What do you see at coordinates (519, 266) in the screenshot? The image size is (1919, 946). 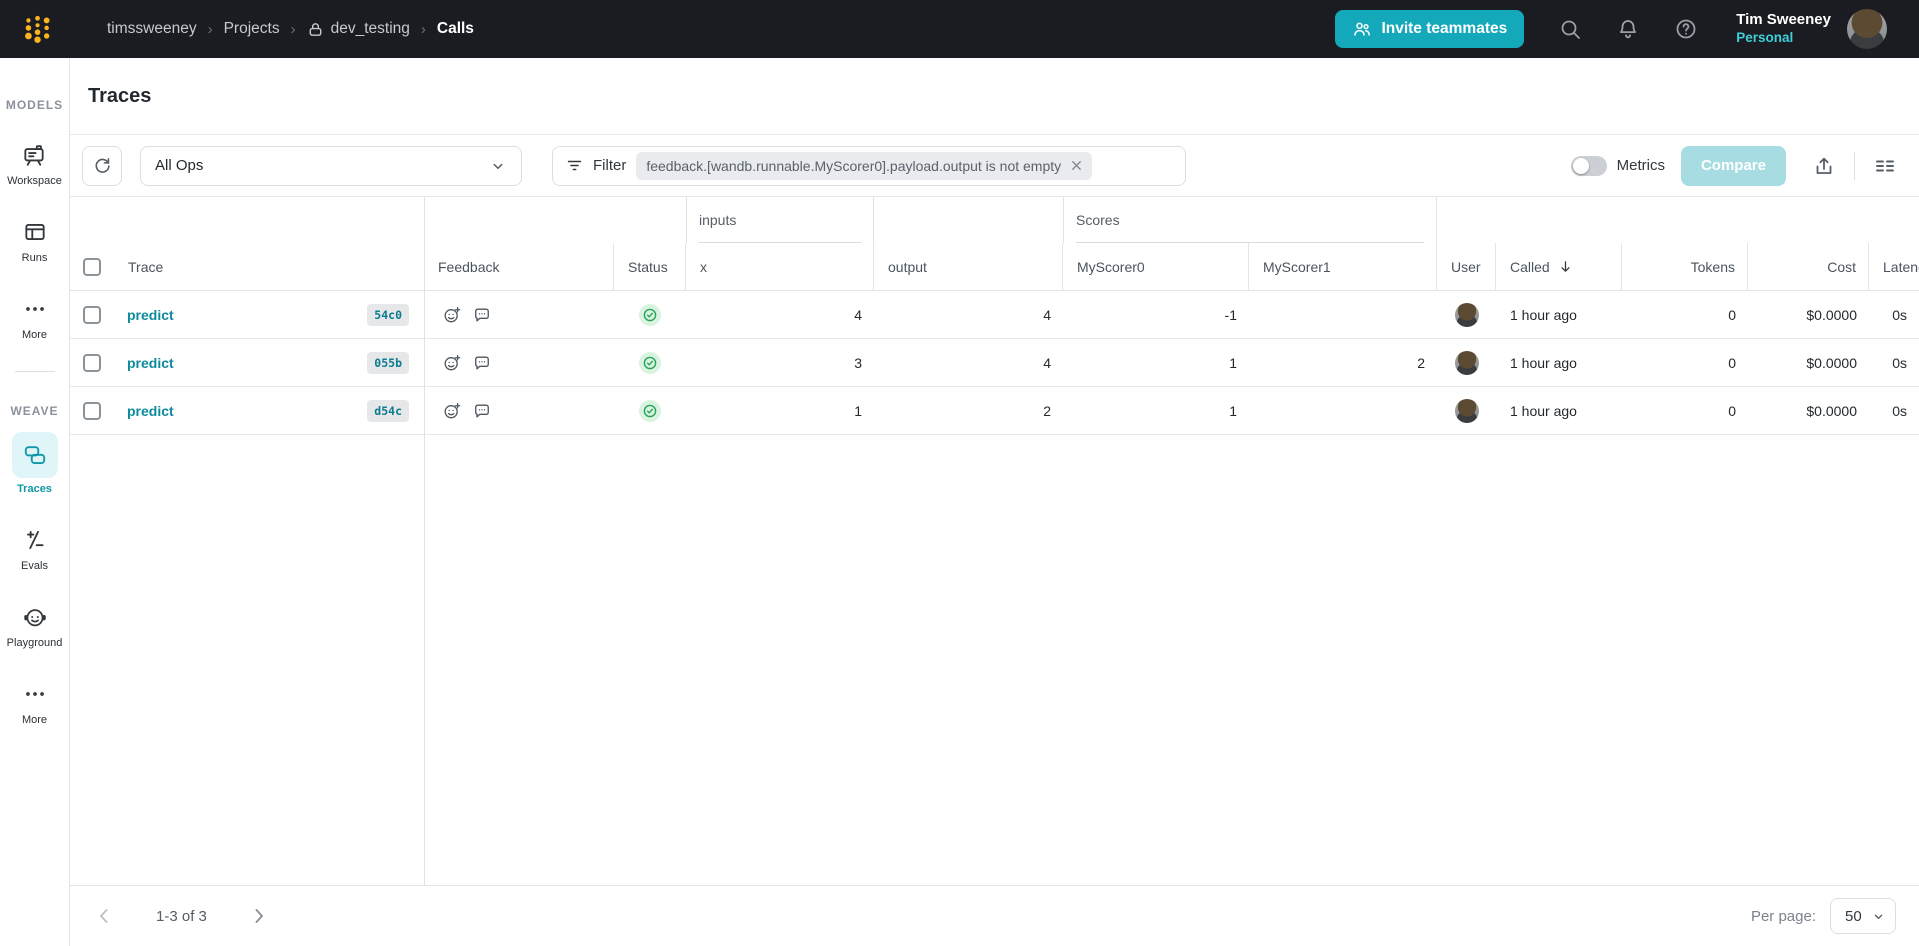 I see `header-feedback: Feedback` at bounding box center [519, 266].